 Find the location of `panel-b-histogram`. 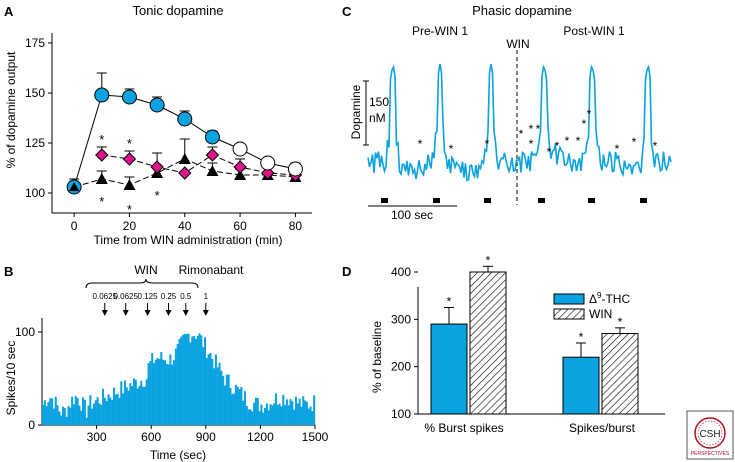

panel-b-histogram is located at coordinates (179, 379).